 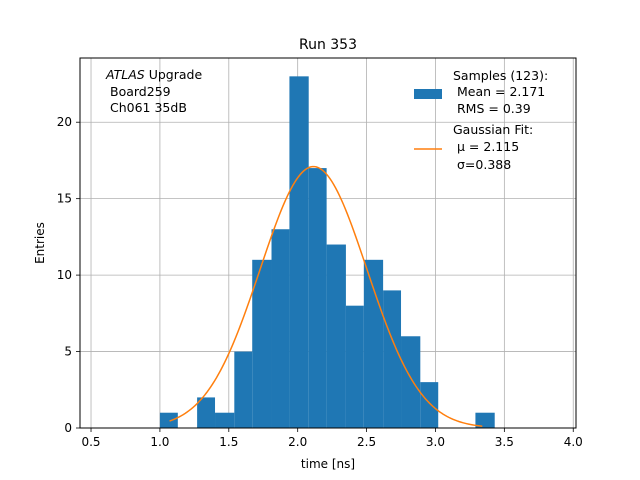 I want to click on atlas-label: ATLAS, so click(x=125, y=74).